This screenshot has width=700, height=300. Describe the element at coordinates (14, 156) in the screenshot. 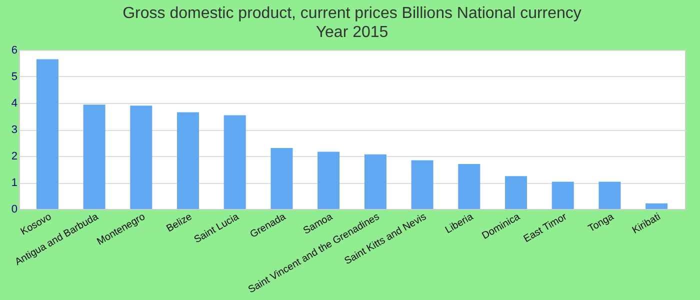

I see `y-tick-label: 2` at that location.